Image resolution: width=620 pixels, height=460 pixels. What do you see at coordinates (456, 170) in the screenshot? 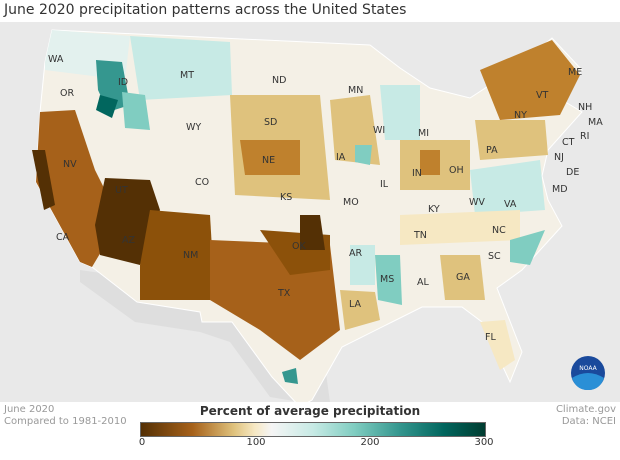
I see `state-label: OH` at bounding box center [456, 170].